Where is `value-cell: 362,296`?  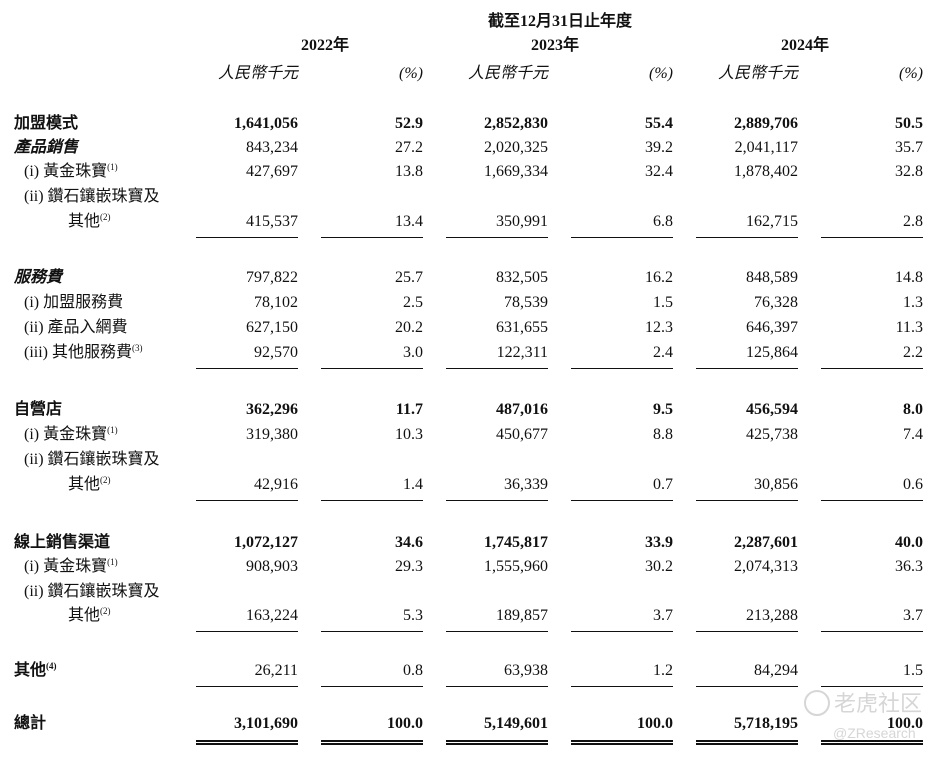 value-cell: 362,296 is located at coordinates (272, 409).